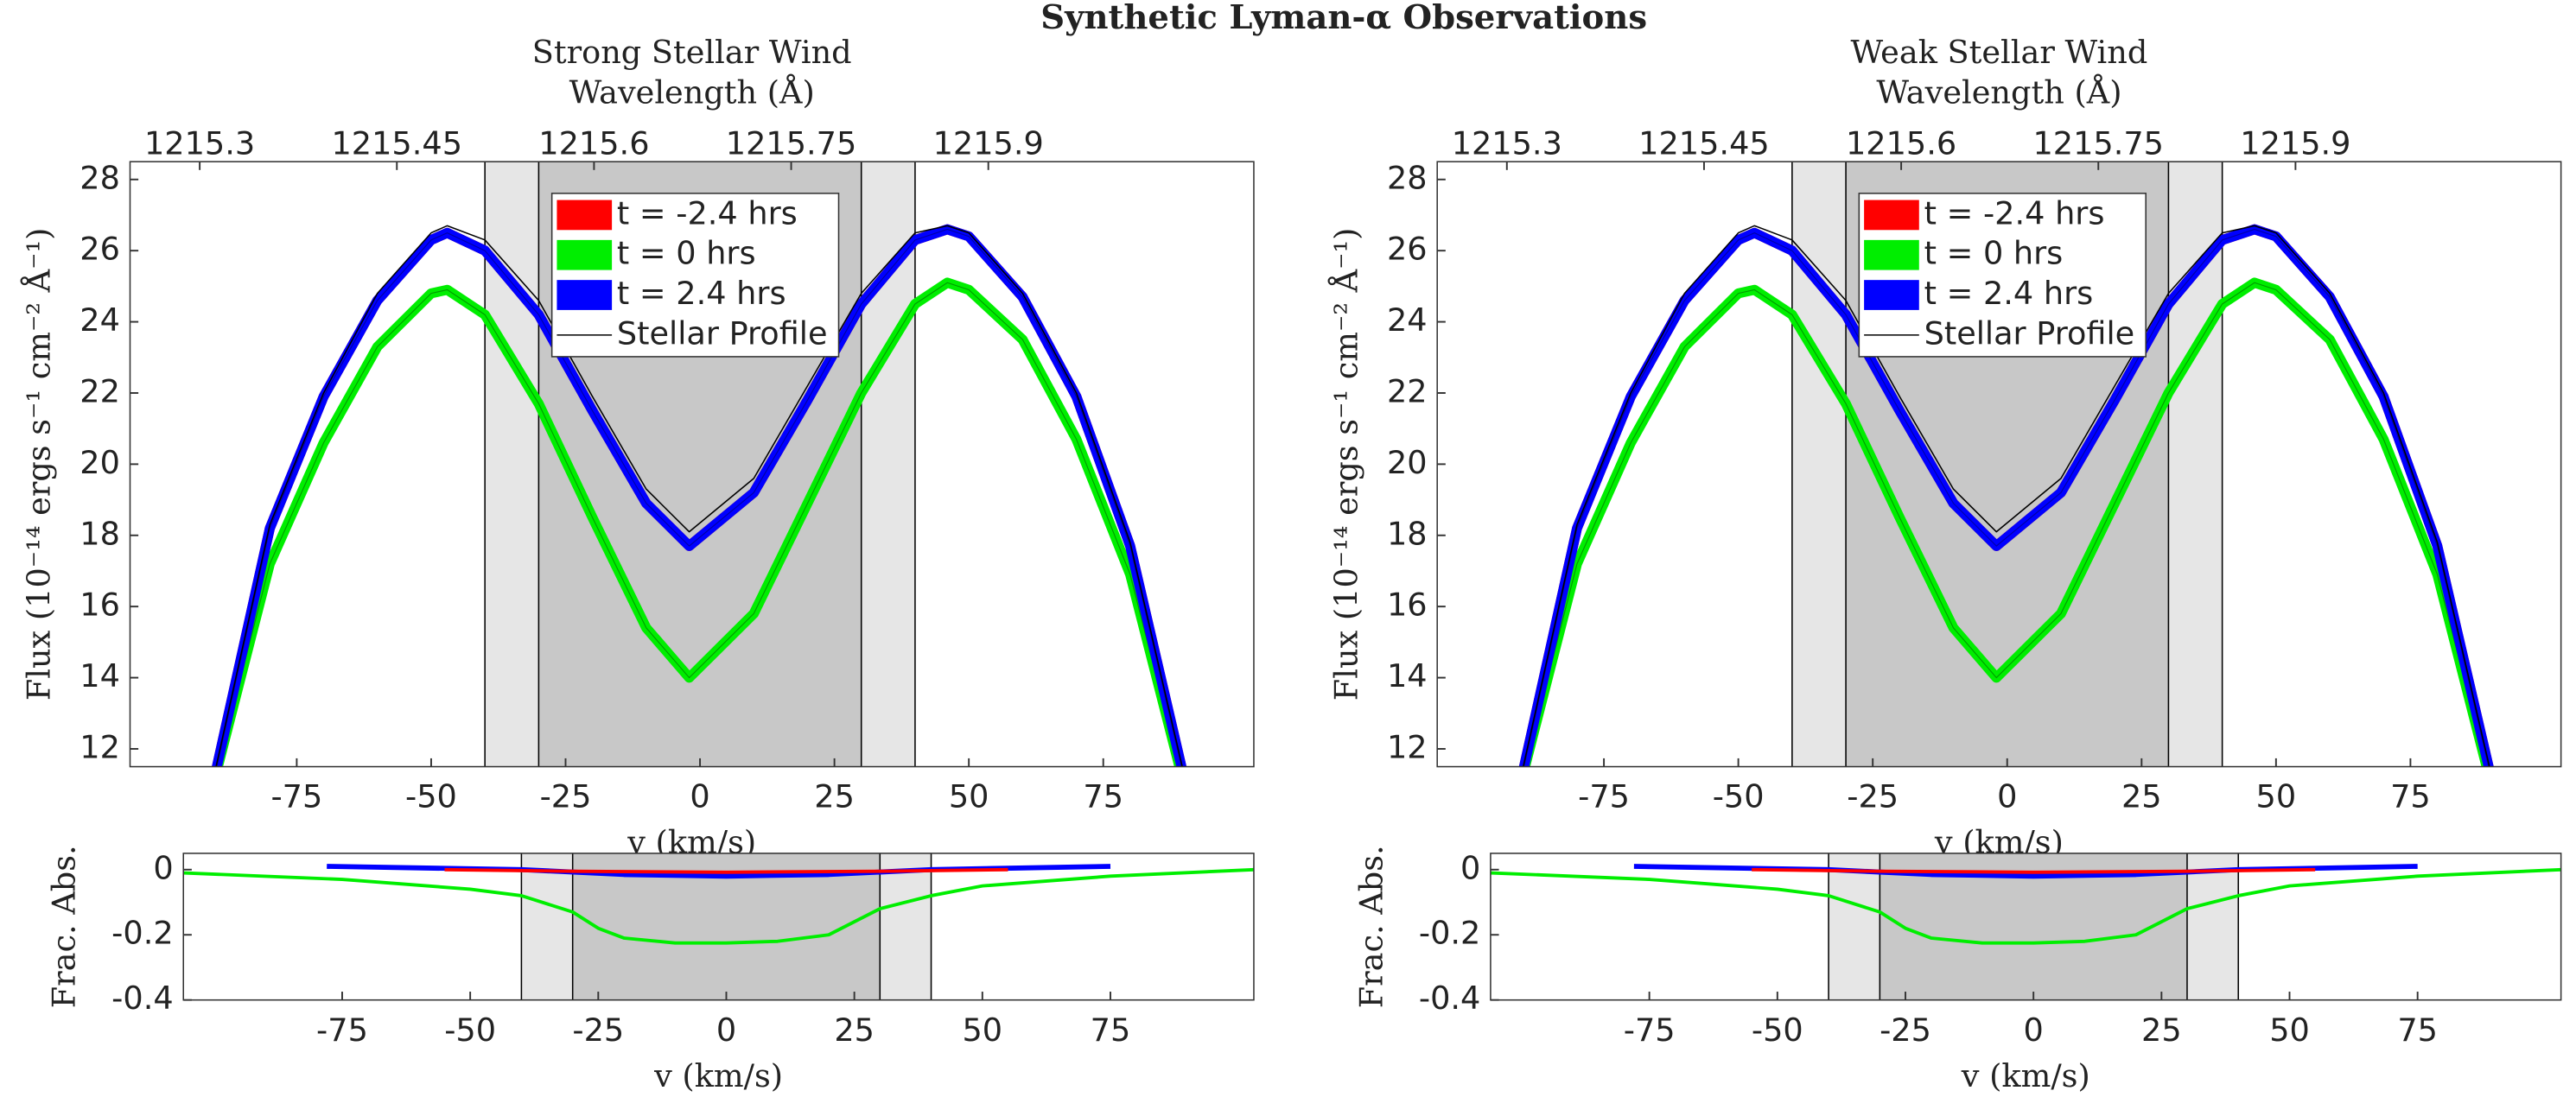  What do you see at coordinates (1371, 926) in the screenshot?
I see `y-axis-label: Frac. Abs.` at bounding box center [1371, 926].